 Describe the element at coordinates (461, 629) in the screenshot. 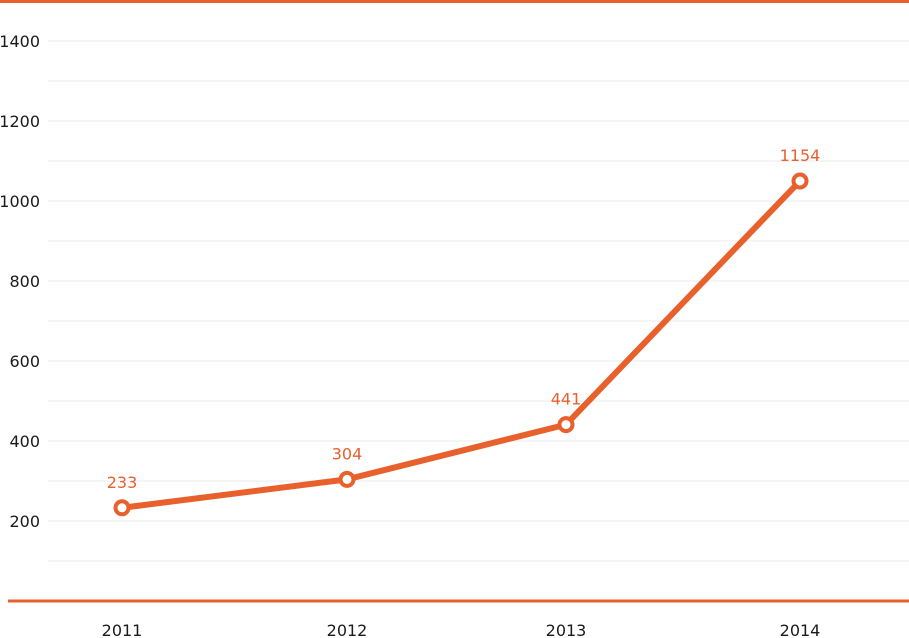

I see `x-axis: 2011 2012 2013 2014` at that location.